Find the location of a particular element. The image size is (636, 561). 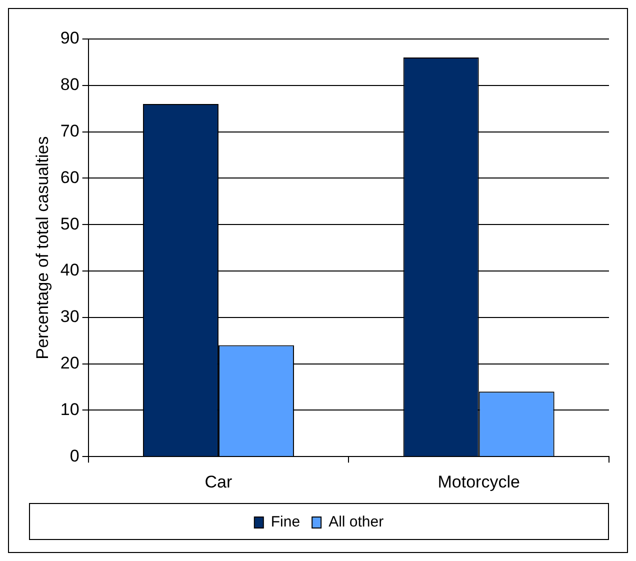

x-tick-label: Car is located at coordinates (218, 482).